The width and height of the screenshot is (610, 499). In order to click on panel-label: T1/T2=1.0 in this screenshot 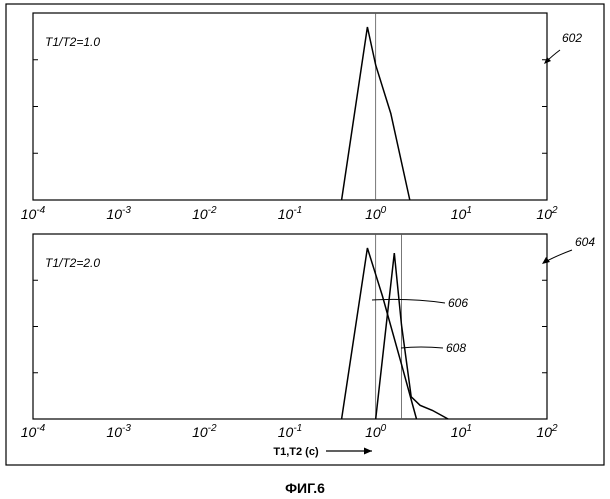, I will do `click(72, 42)`.